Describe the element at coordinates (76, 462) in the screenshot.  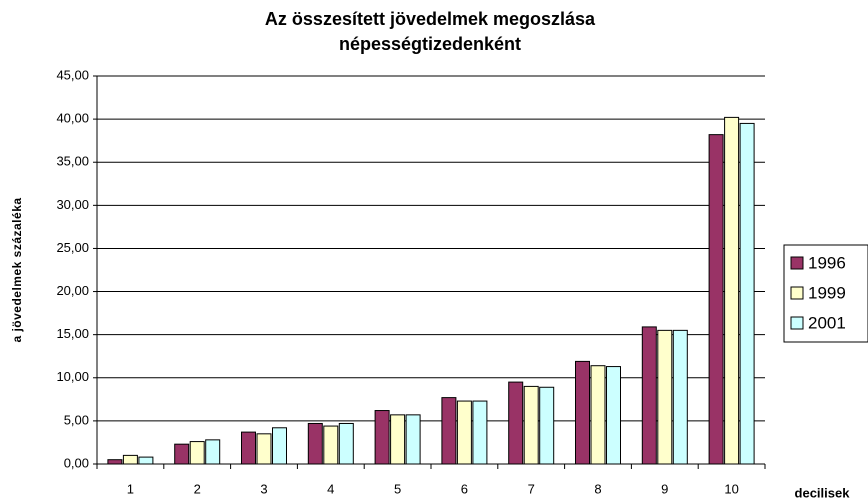
I see `y-tick-label: 0,00` at that location.